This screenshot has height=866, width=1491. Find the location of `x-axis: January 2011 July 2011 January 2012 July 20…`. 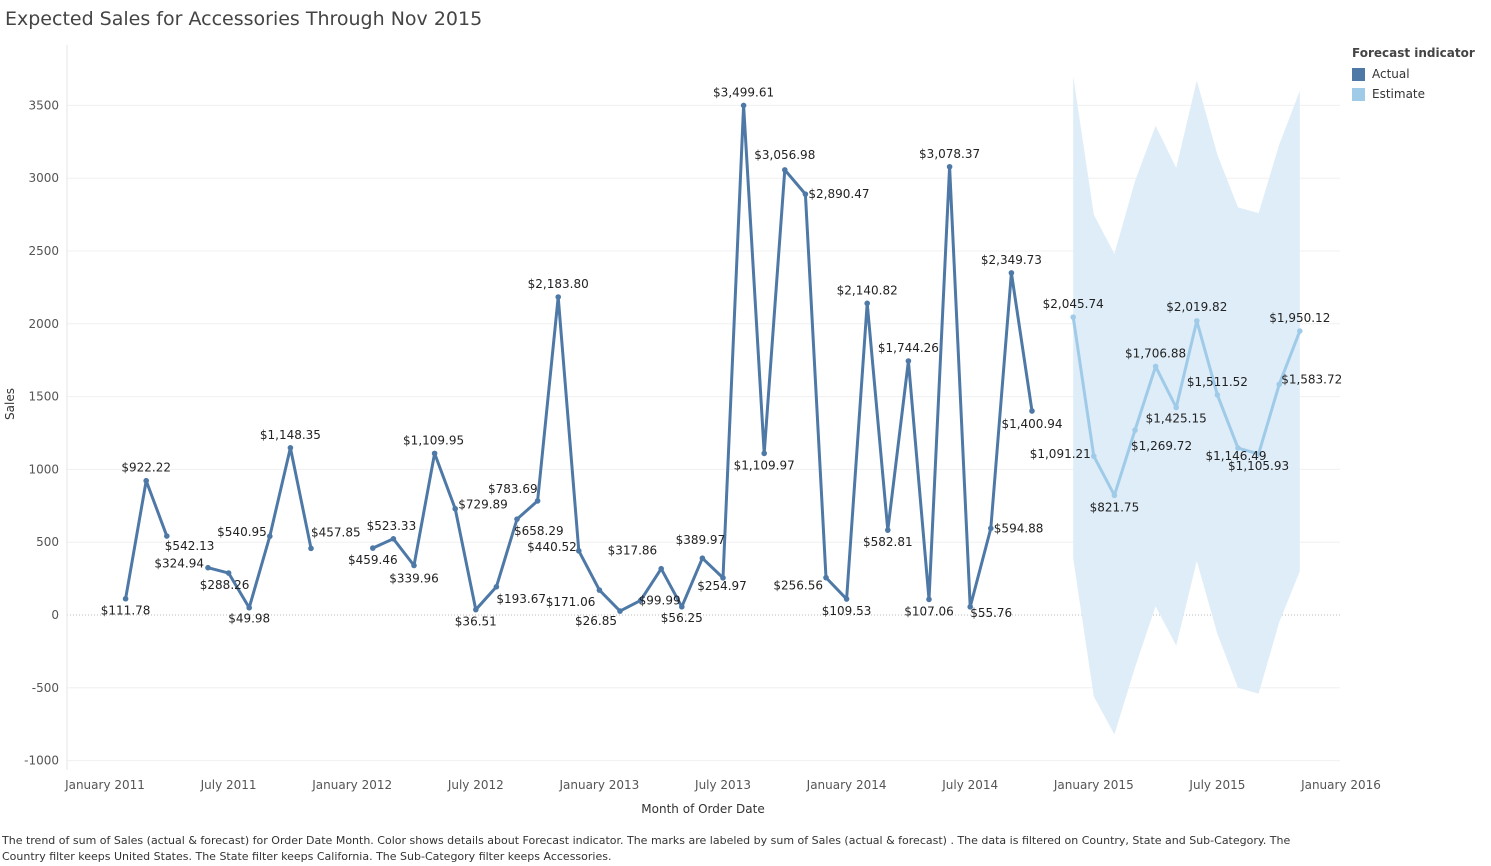

x-axis: January 2011 July 2011 January 2012 July 20… is located at coordinates (722, 785).